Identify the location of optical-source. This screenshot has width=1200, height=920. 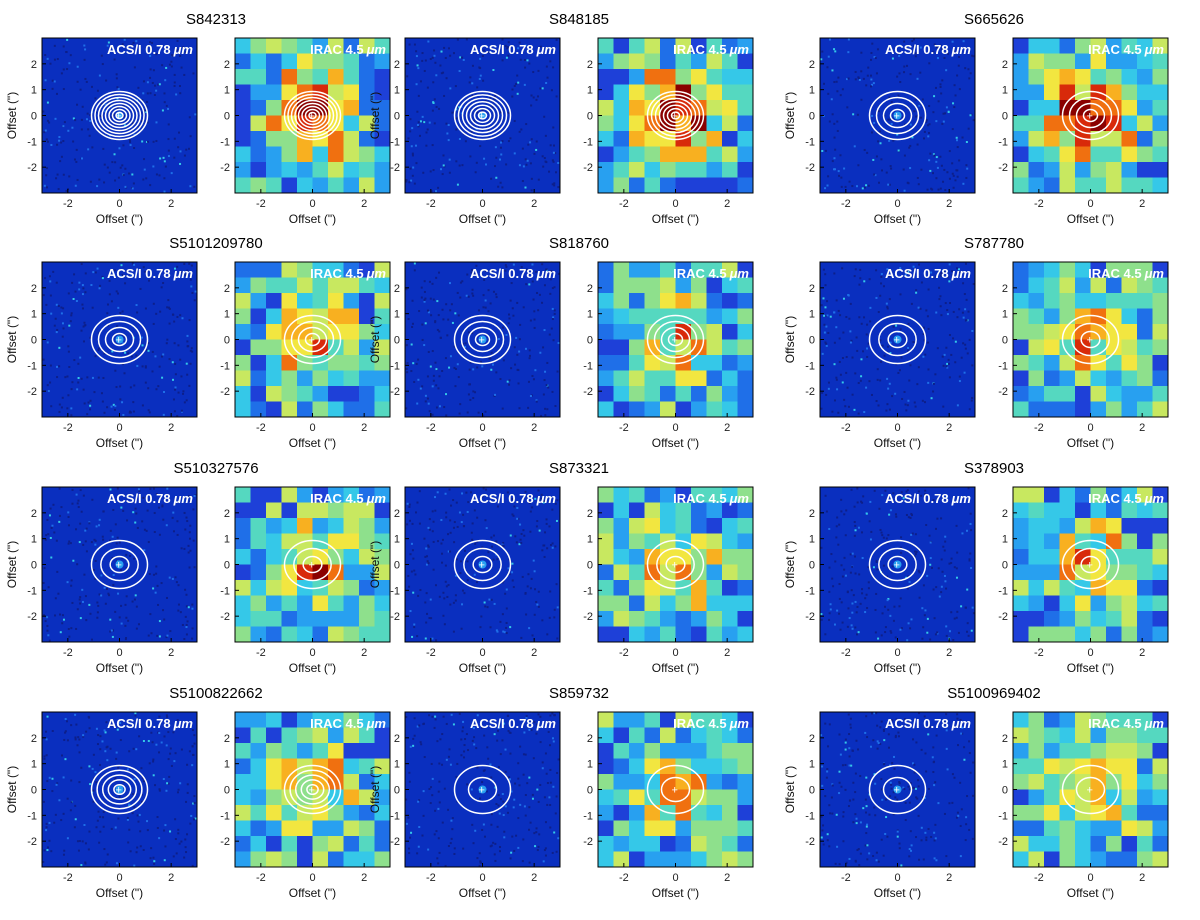
(897, 789).